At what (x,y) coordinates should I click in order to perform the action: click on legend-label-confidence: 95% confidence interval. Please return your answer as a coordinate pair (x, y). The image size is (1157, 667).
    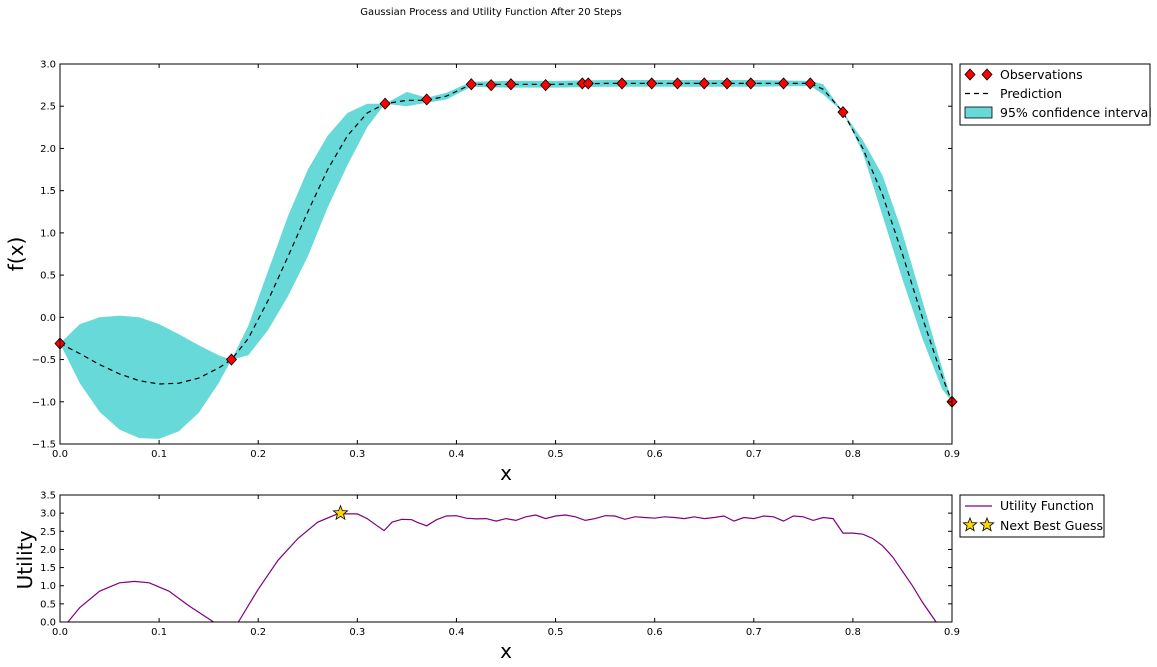
    Looking at the image, I should click on (1076, 112).